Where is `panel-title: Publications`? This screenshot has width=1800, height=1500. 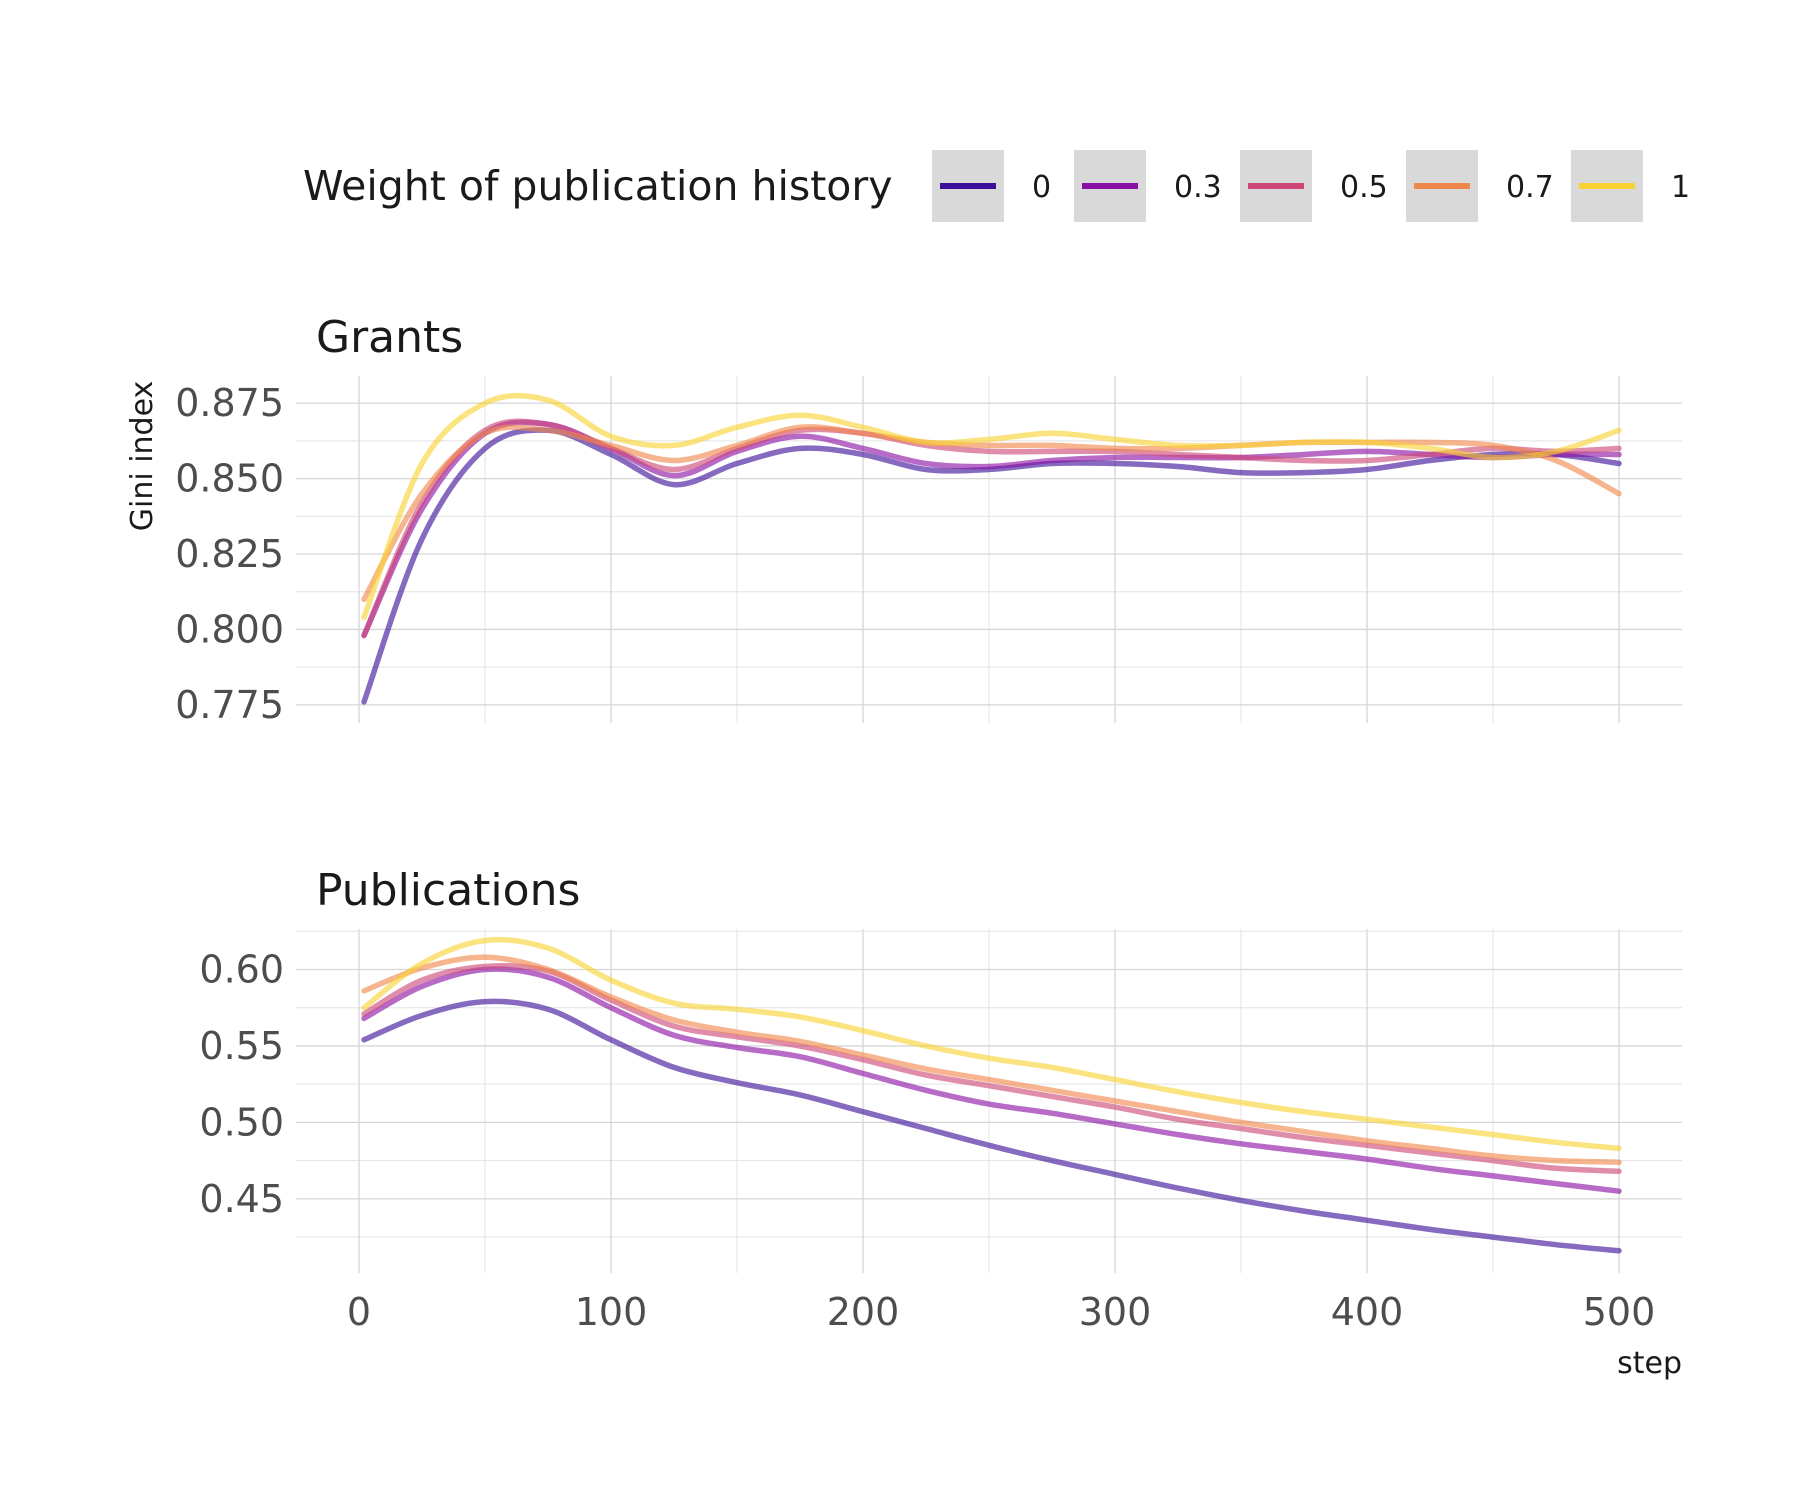 panel-title: Publications is located at coordinates (448, 890).